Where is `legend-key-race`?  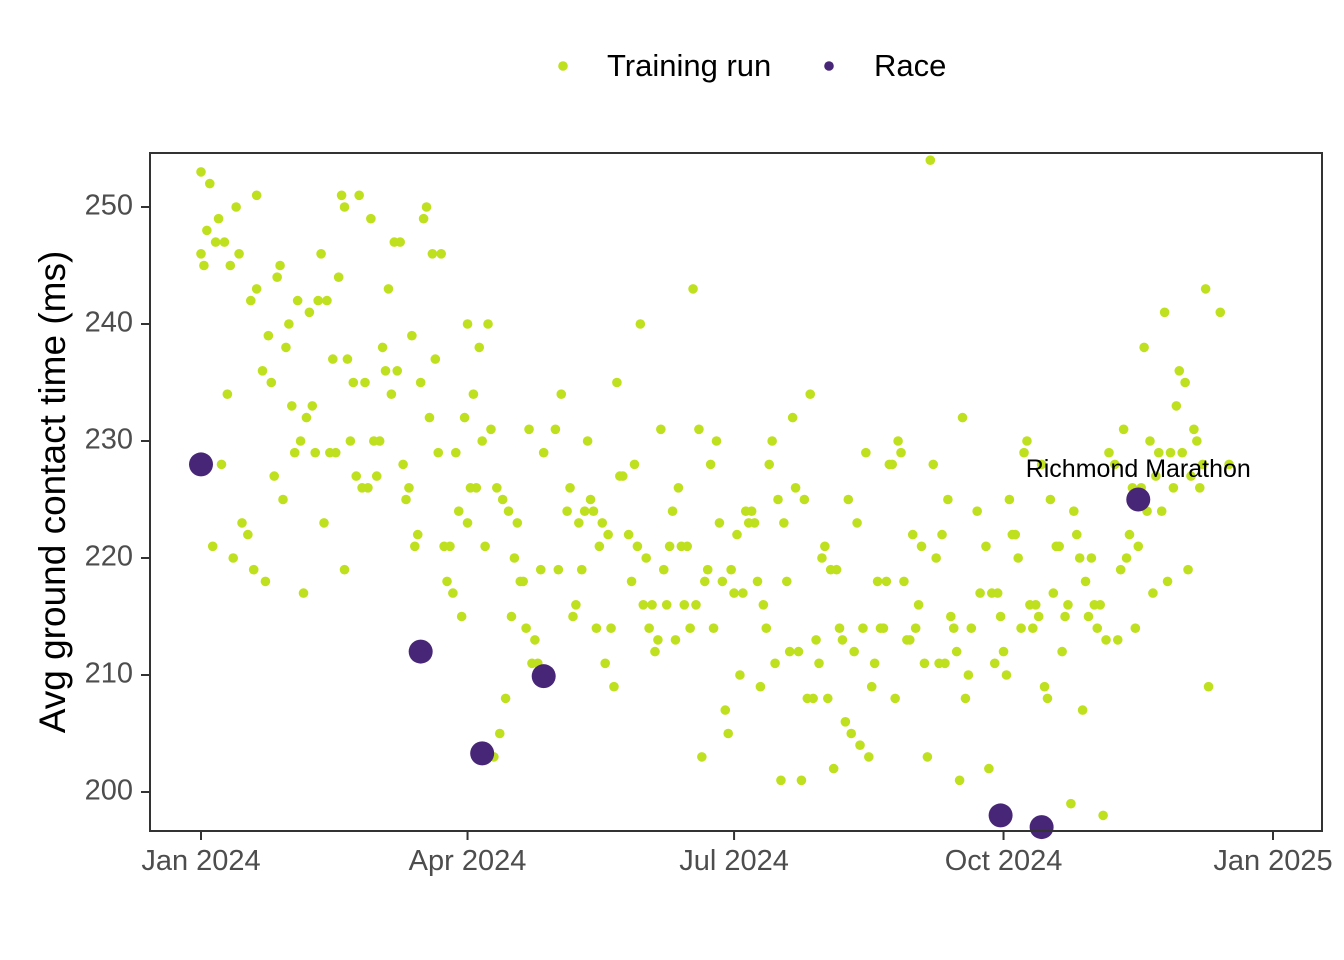
legend-key-race is located at coordinates (829, 66).